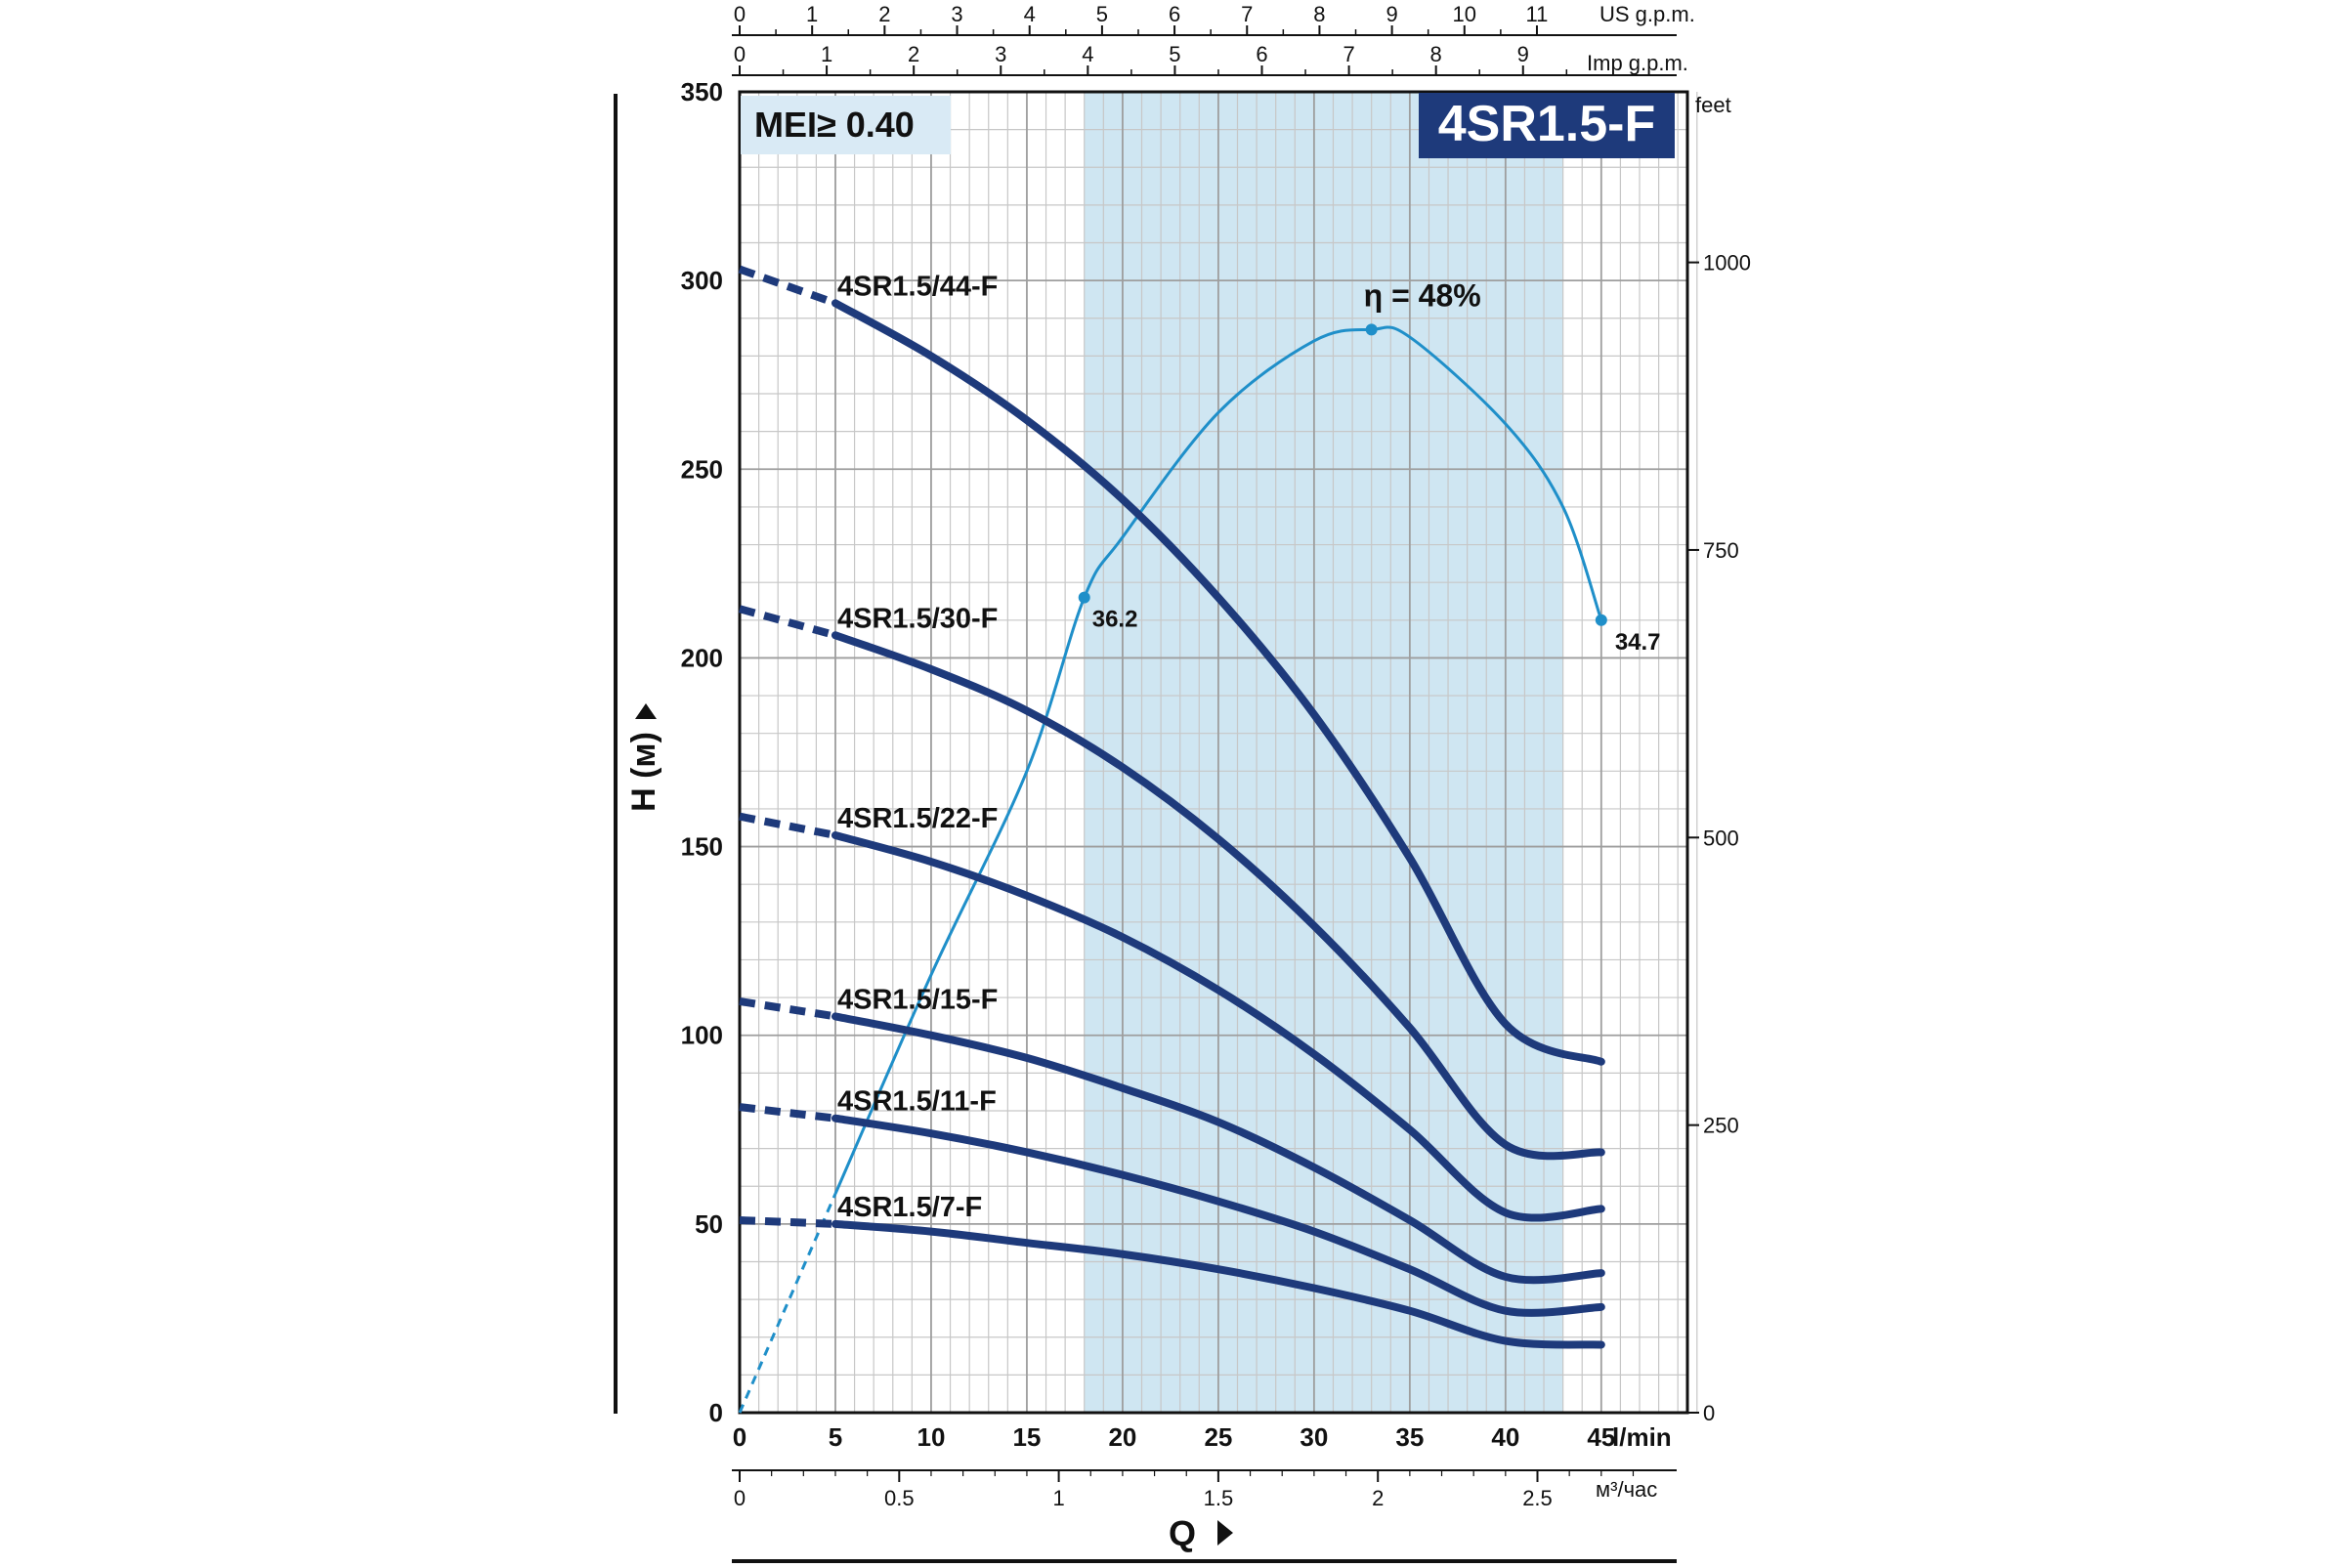 This screenshot has width=2345, height=1568. What do you see at coordinates (1537, 14) in the screenshot?
I see `us-gpm-tick-label: 11` at bounding box center [1537, 14].